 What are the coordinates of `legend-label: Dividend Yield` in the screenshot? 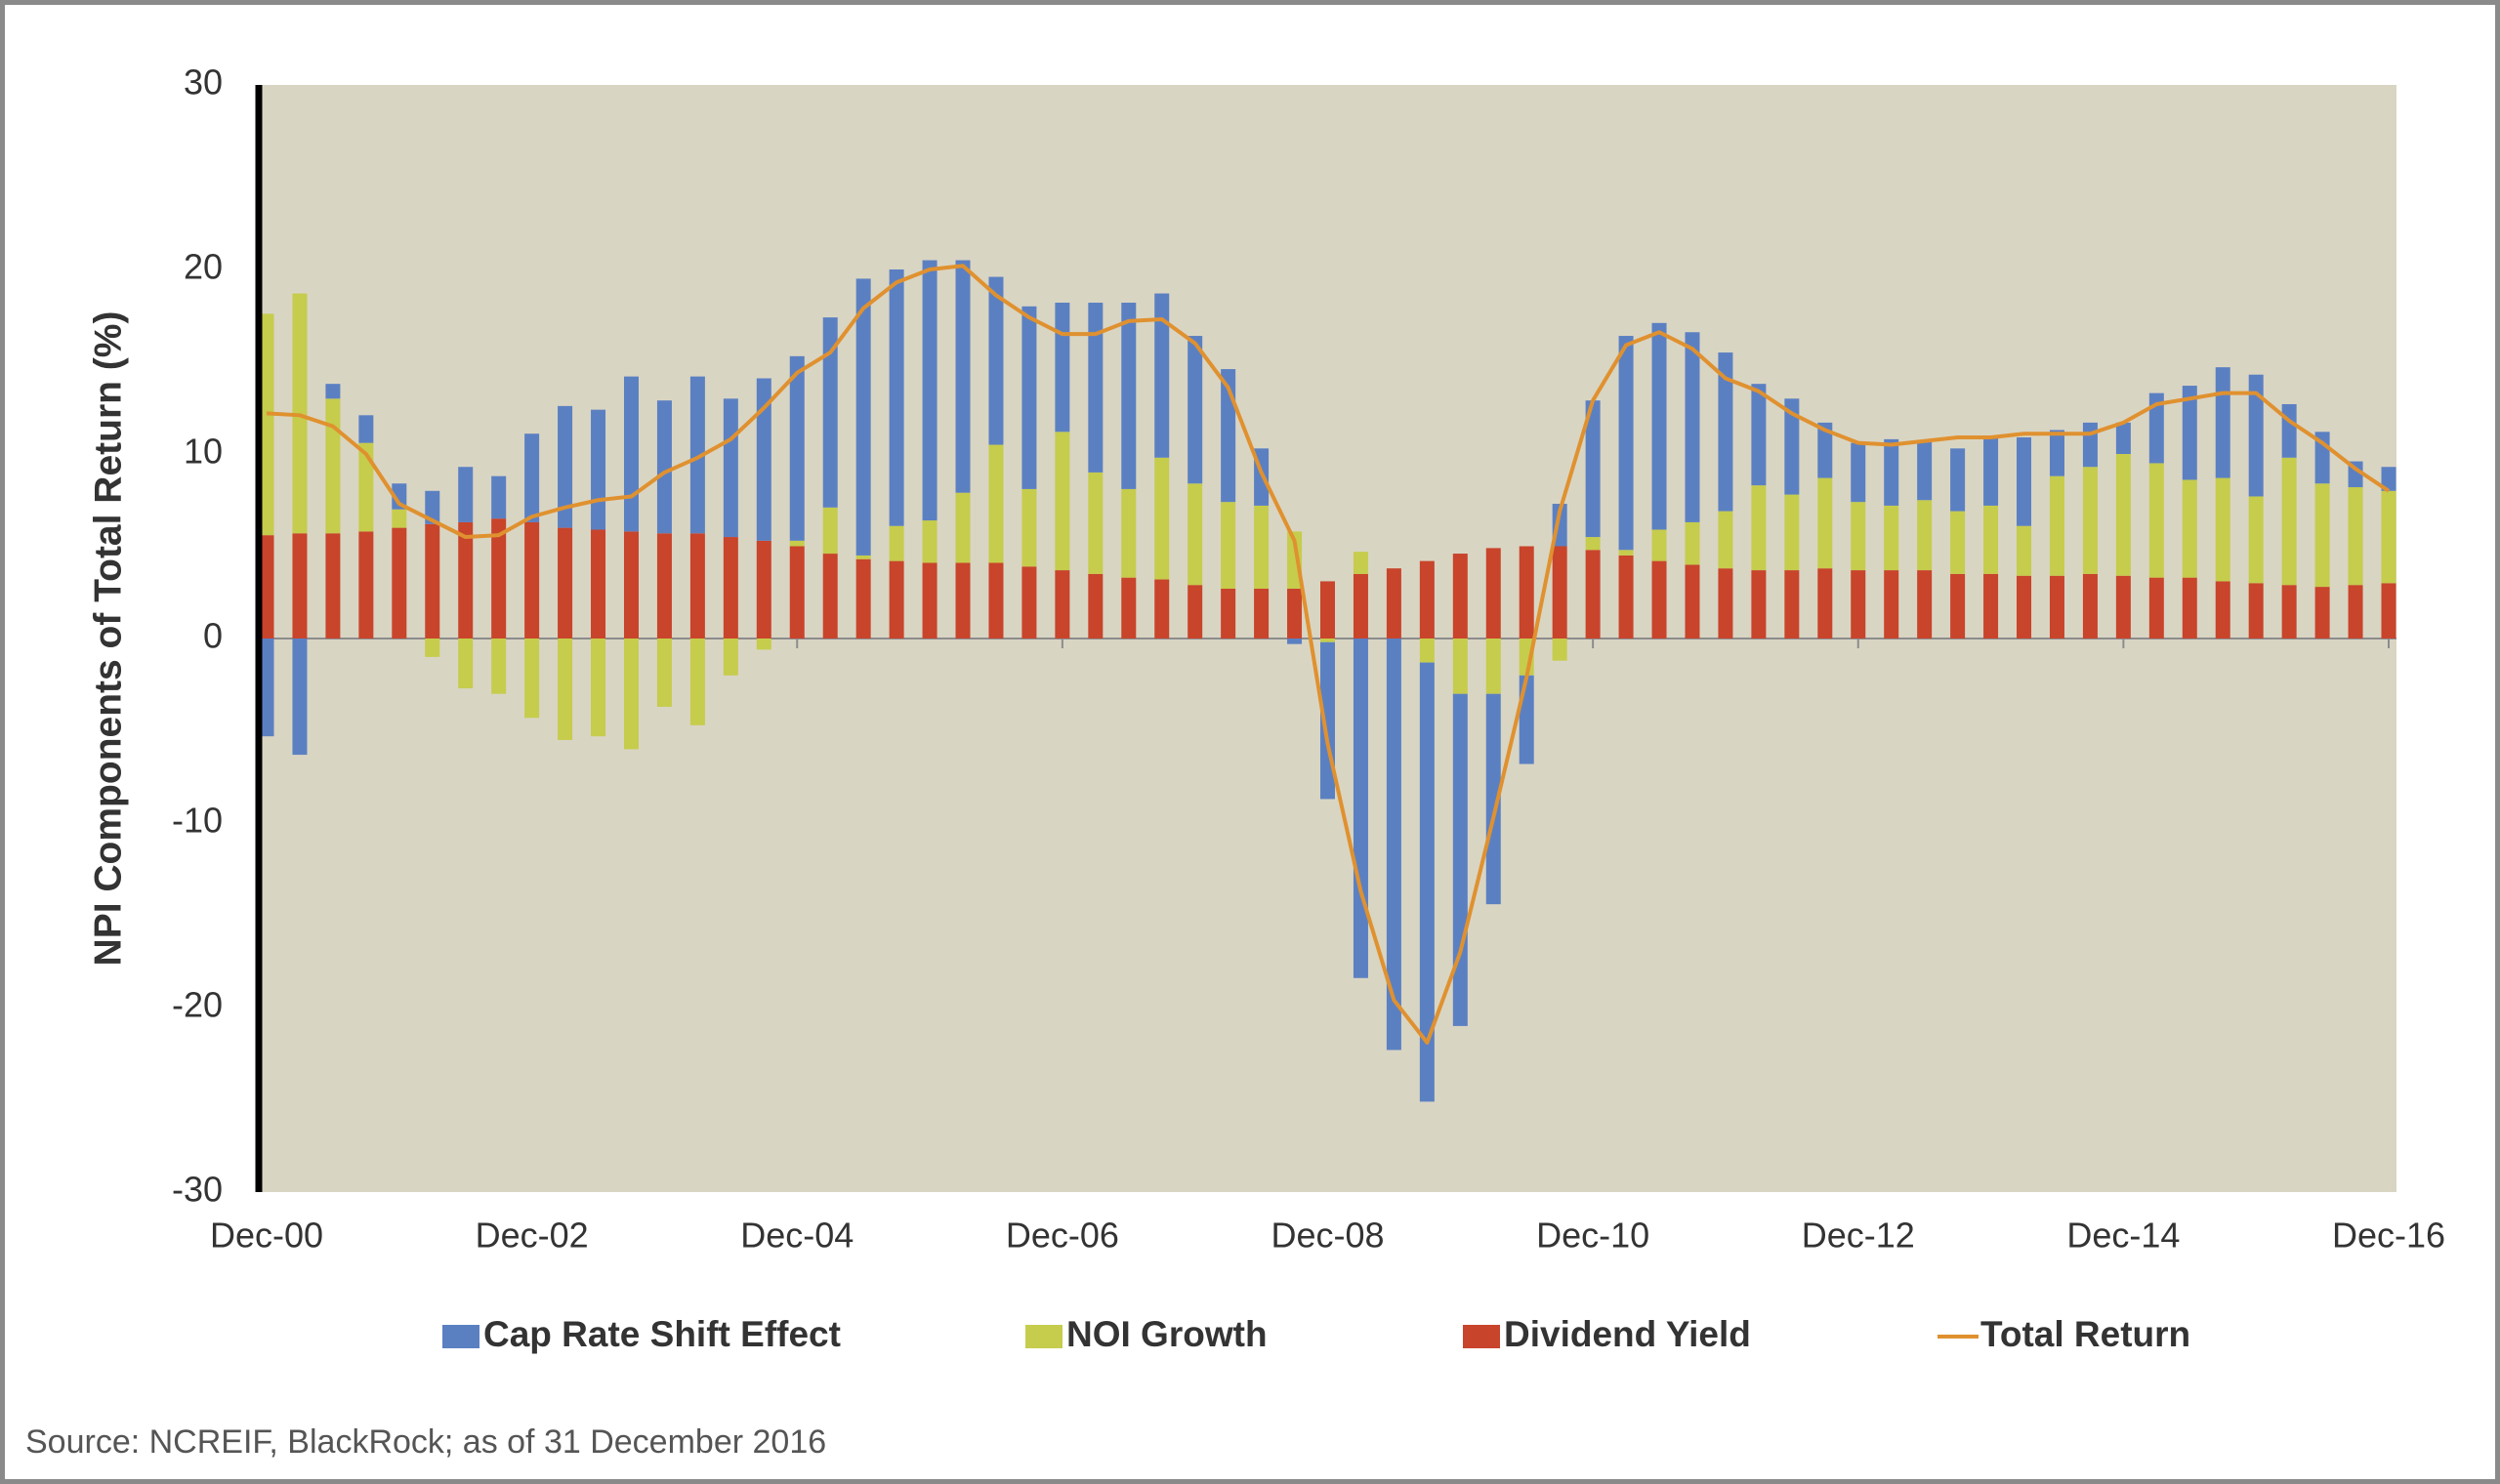 It's located at (1627, 1334).